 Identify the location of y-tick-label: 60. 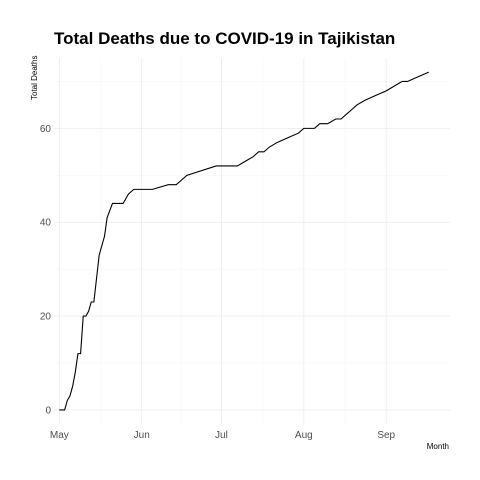
(46, 129).